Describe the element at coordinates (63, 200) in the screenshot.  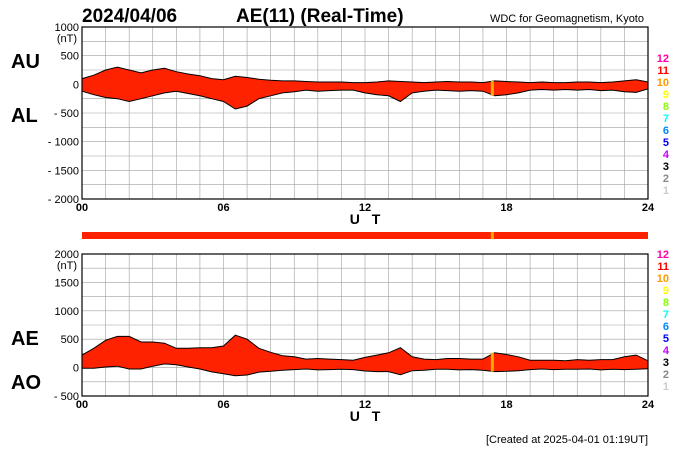
I see `y-tick-label: - 2000` at that location.